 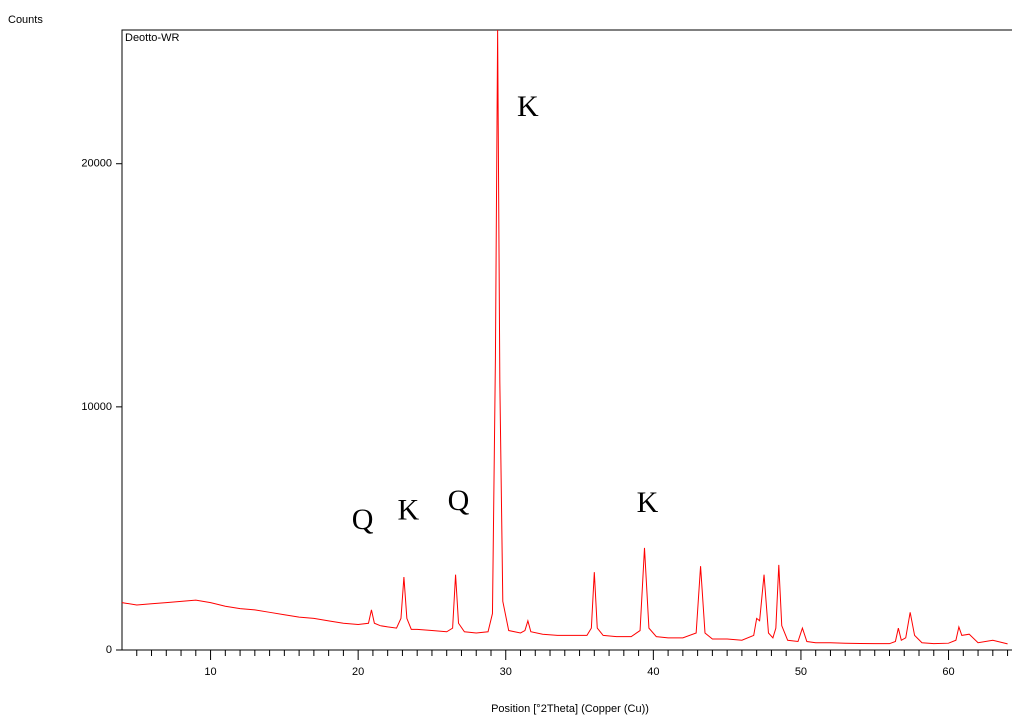 I want to click on x-tick-label: 30, so click(x=506, y=672).